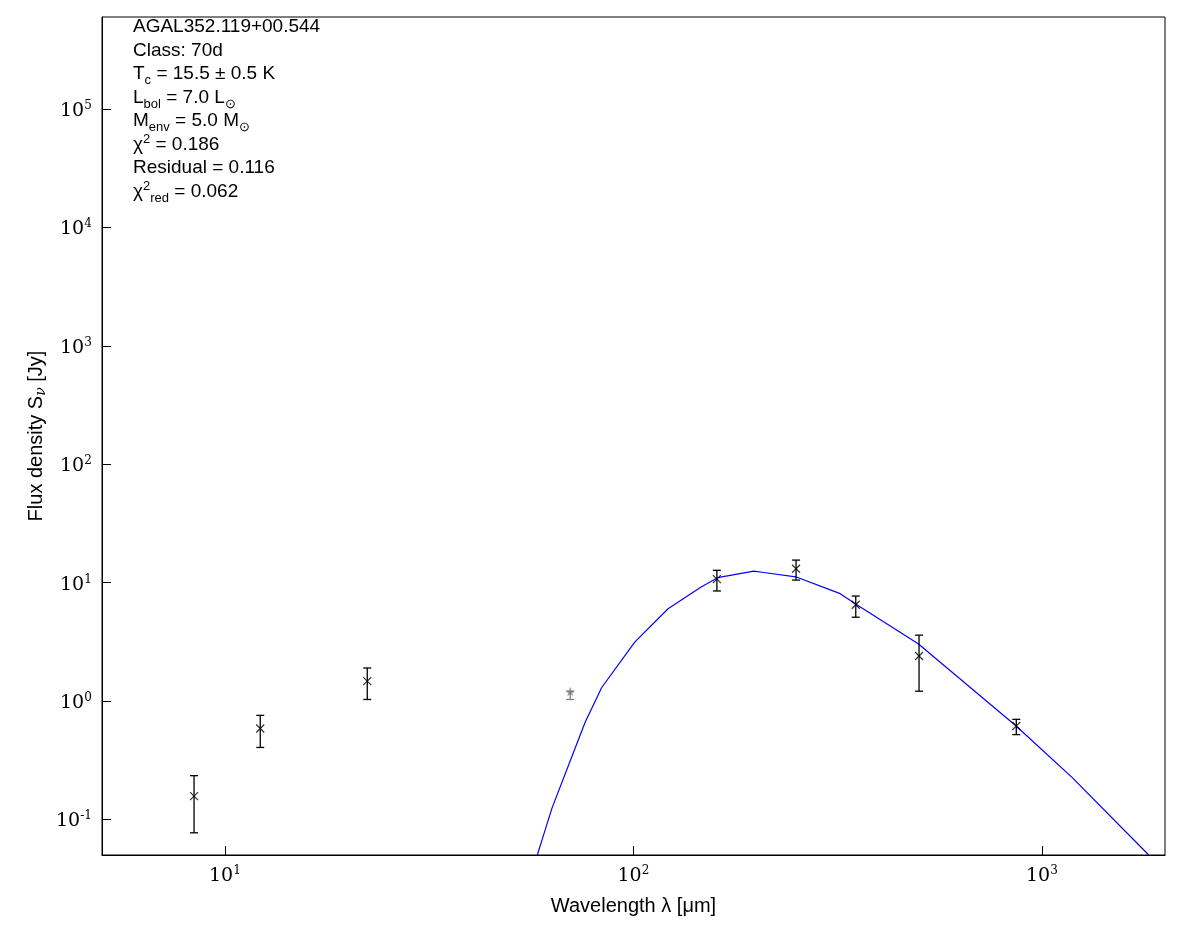 The width and height of the screenshot is (1200, 933). What do you see at coordinates (74, 819) in the screenshot?
I see `y-tick-label: 10$^{-1}$` at bounding box center [74, 819].